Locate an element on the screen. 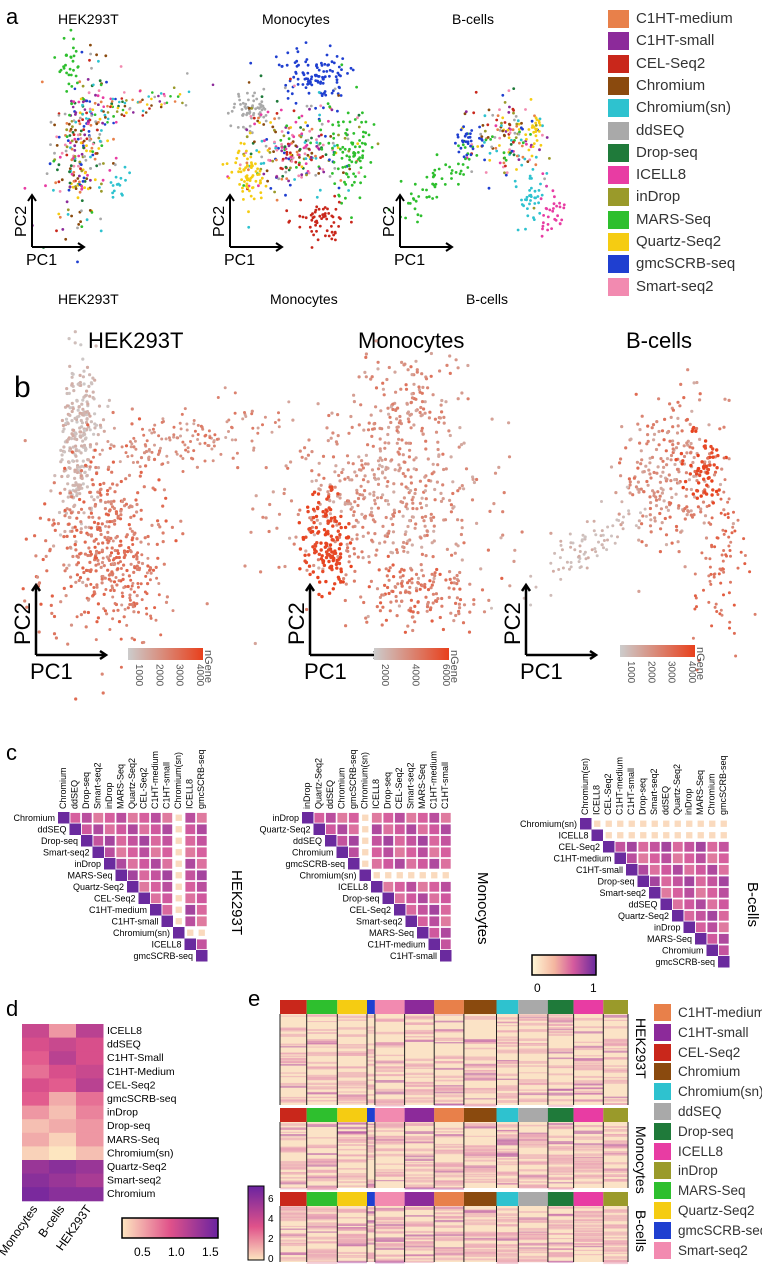  heatmap-row-label: Drop-seq is located at coordinates (128, 1126).